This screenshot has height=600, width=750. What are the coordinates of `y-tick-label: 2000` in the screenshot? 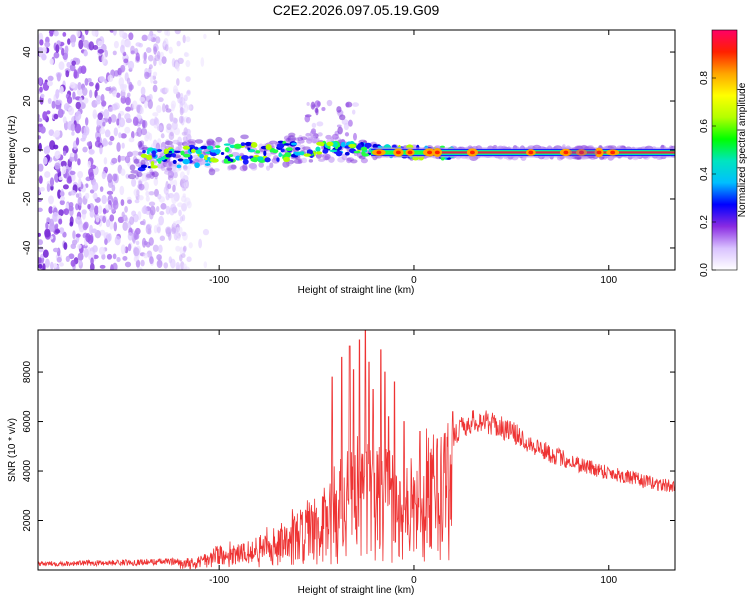 It's located at (27, 520).